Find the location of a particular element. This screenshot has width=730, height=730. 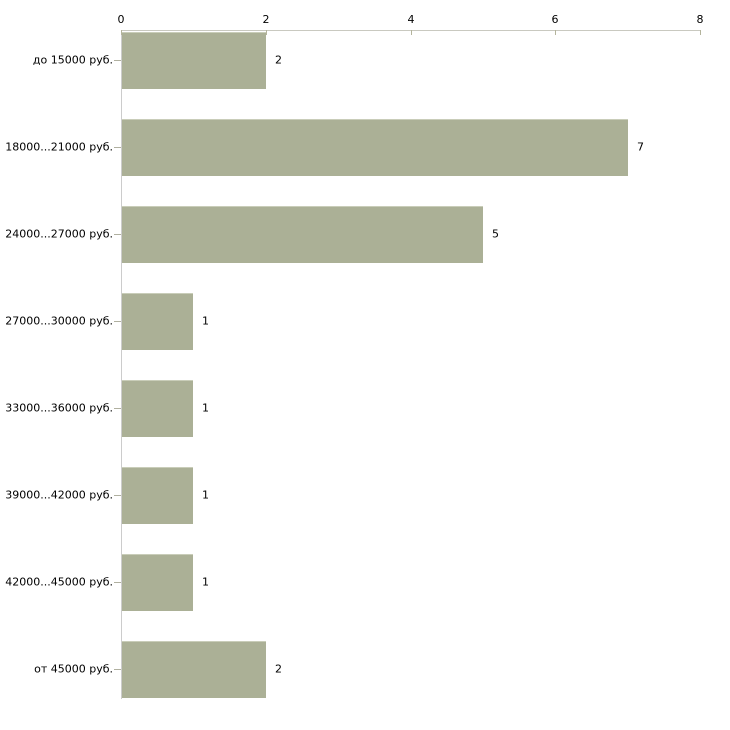

category-label: 33000...36000 руб. is located at coordinates (59, 408).